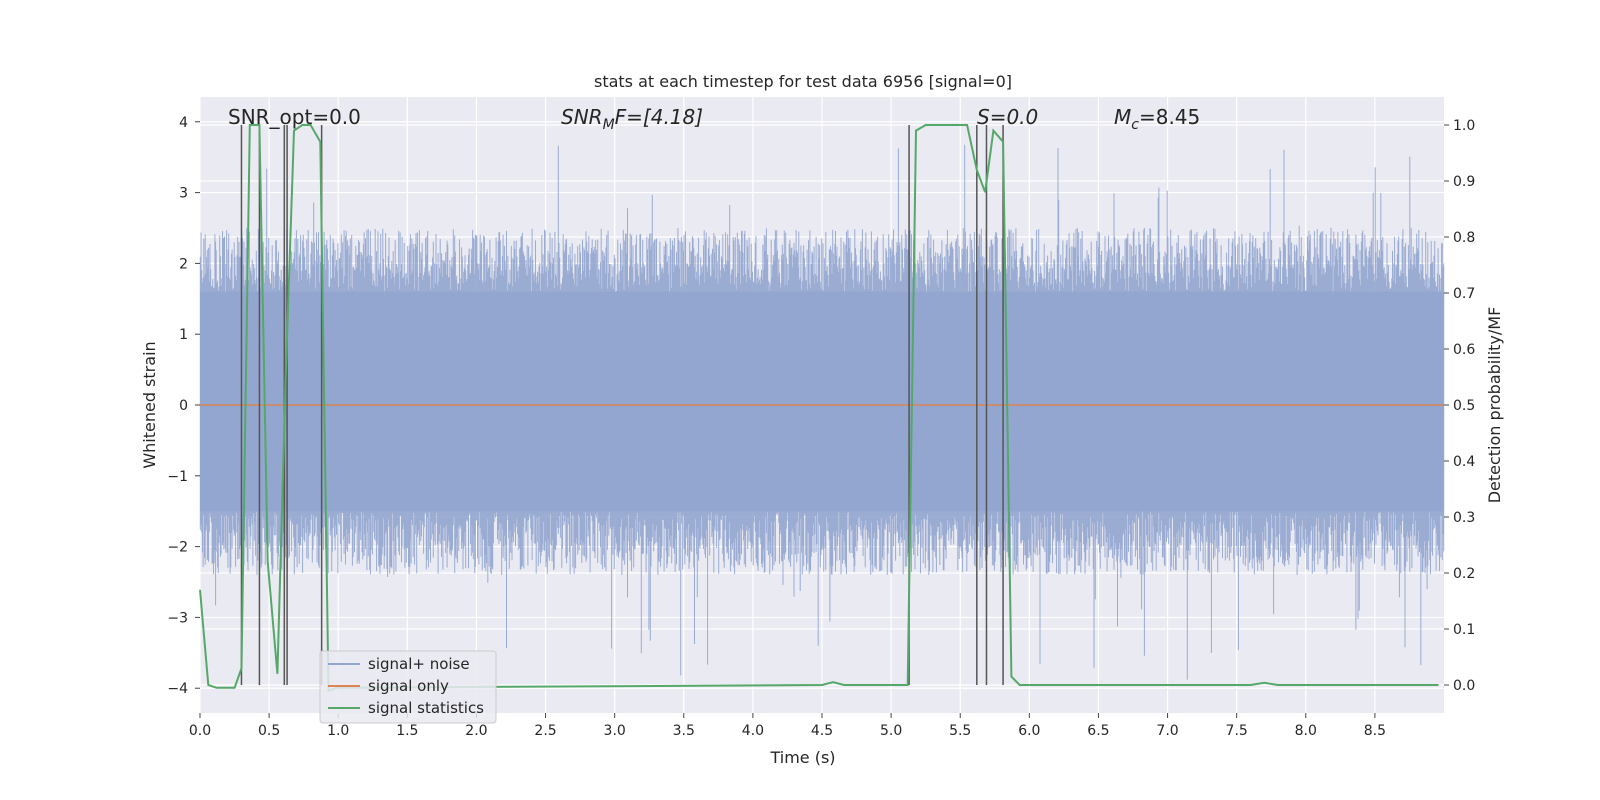 This screenshot has height=800, width=1600. I want to click on x-tick-label: 3.0, so click(615, 731).